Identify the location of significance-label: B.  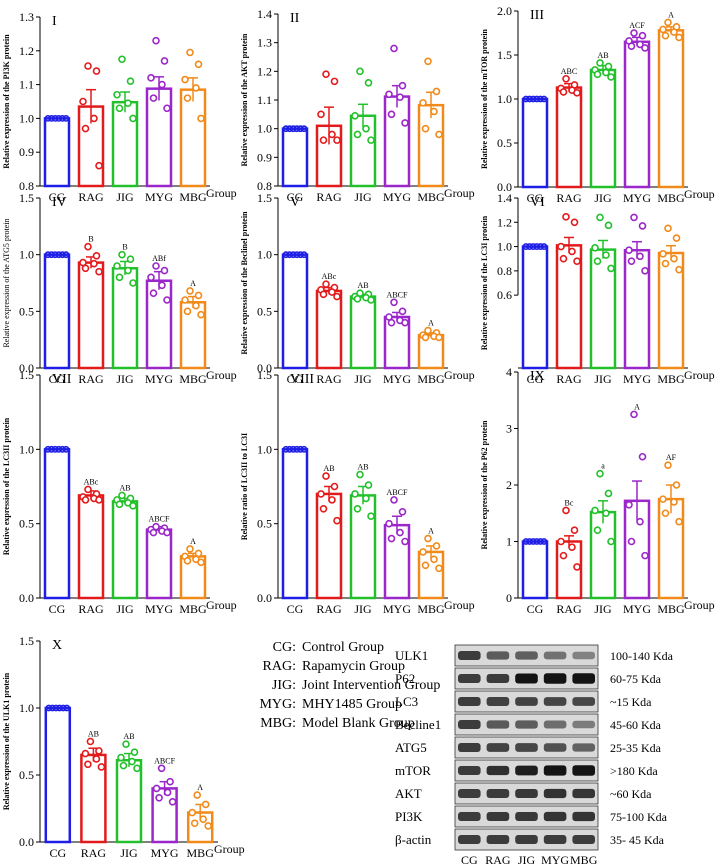
(124, 247).